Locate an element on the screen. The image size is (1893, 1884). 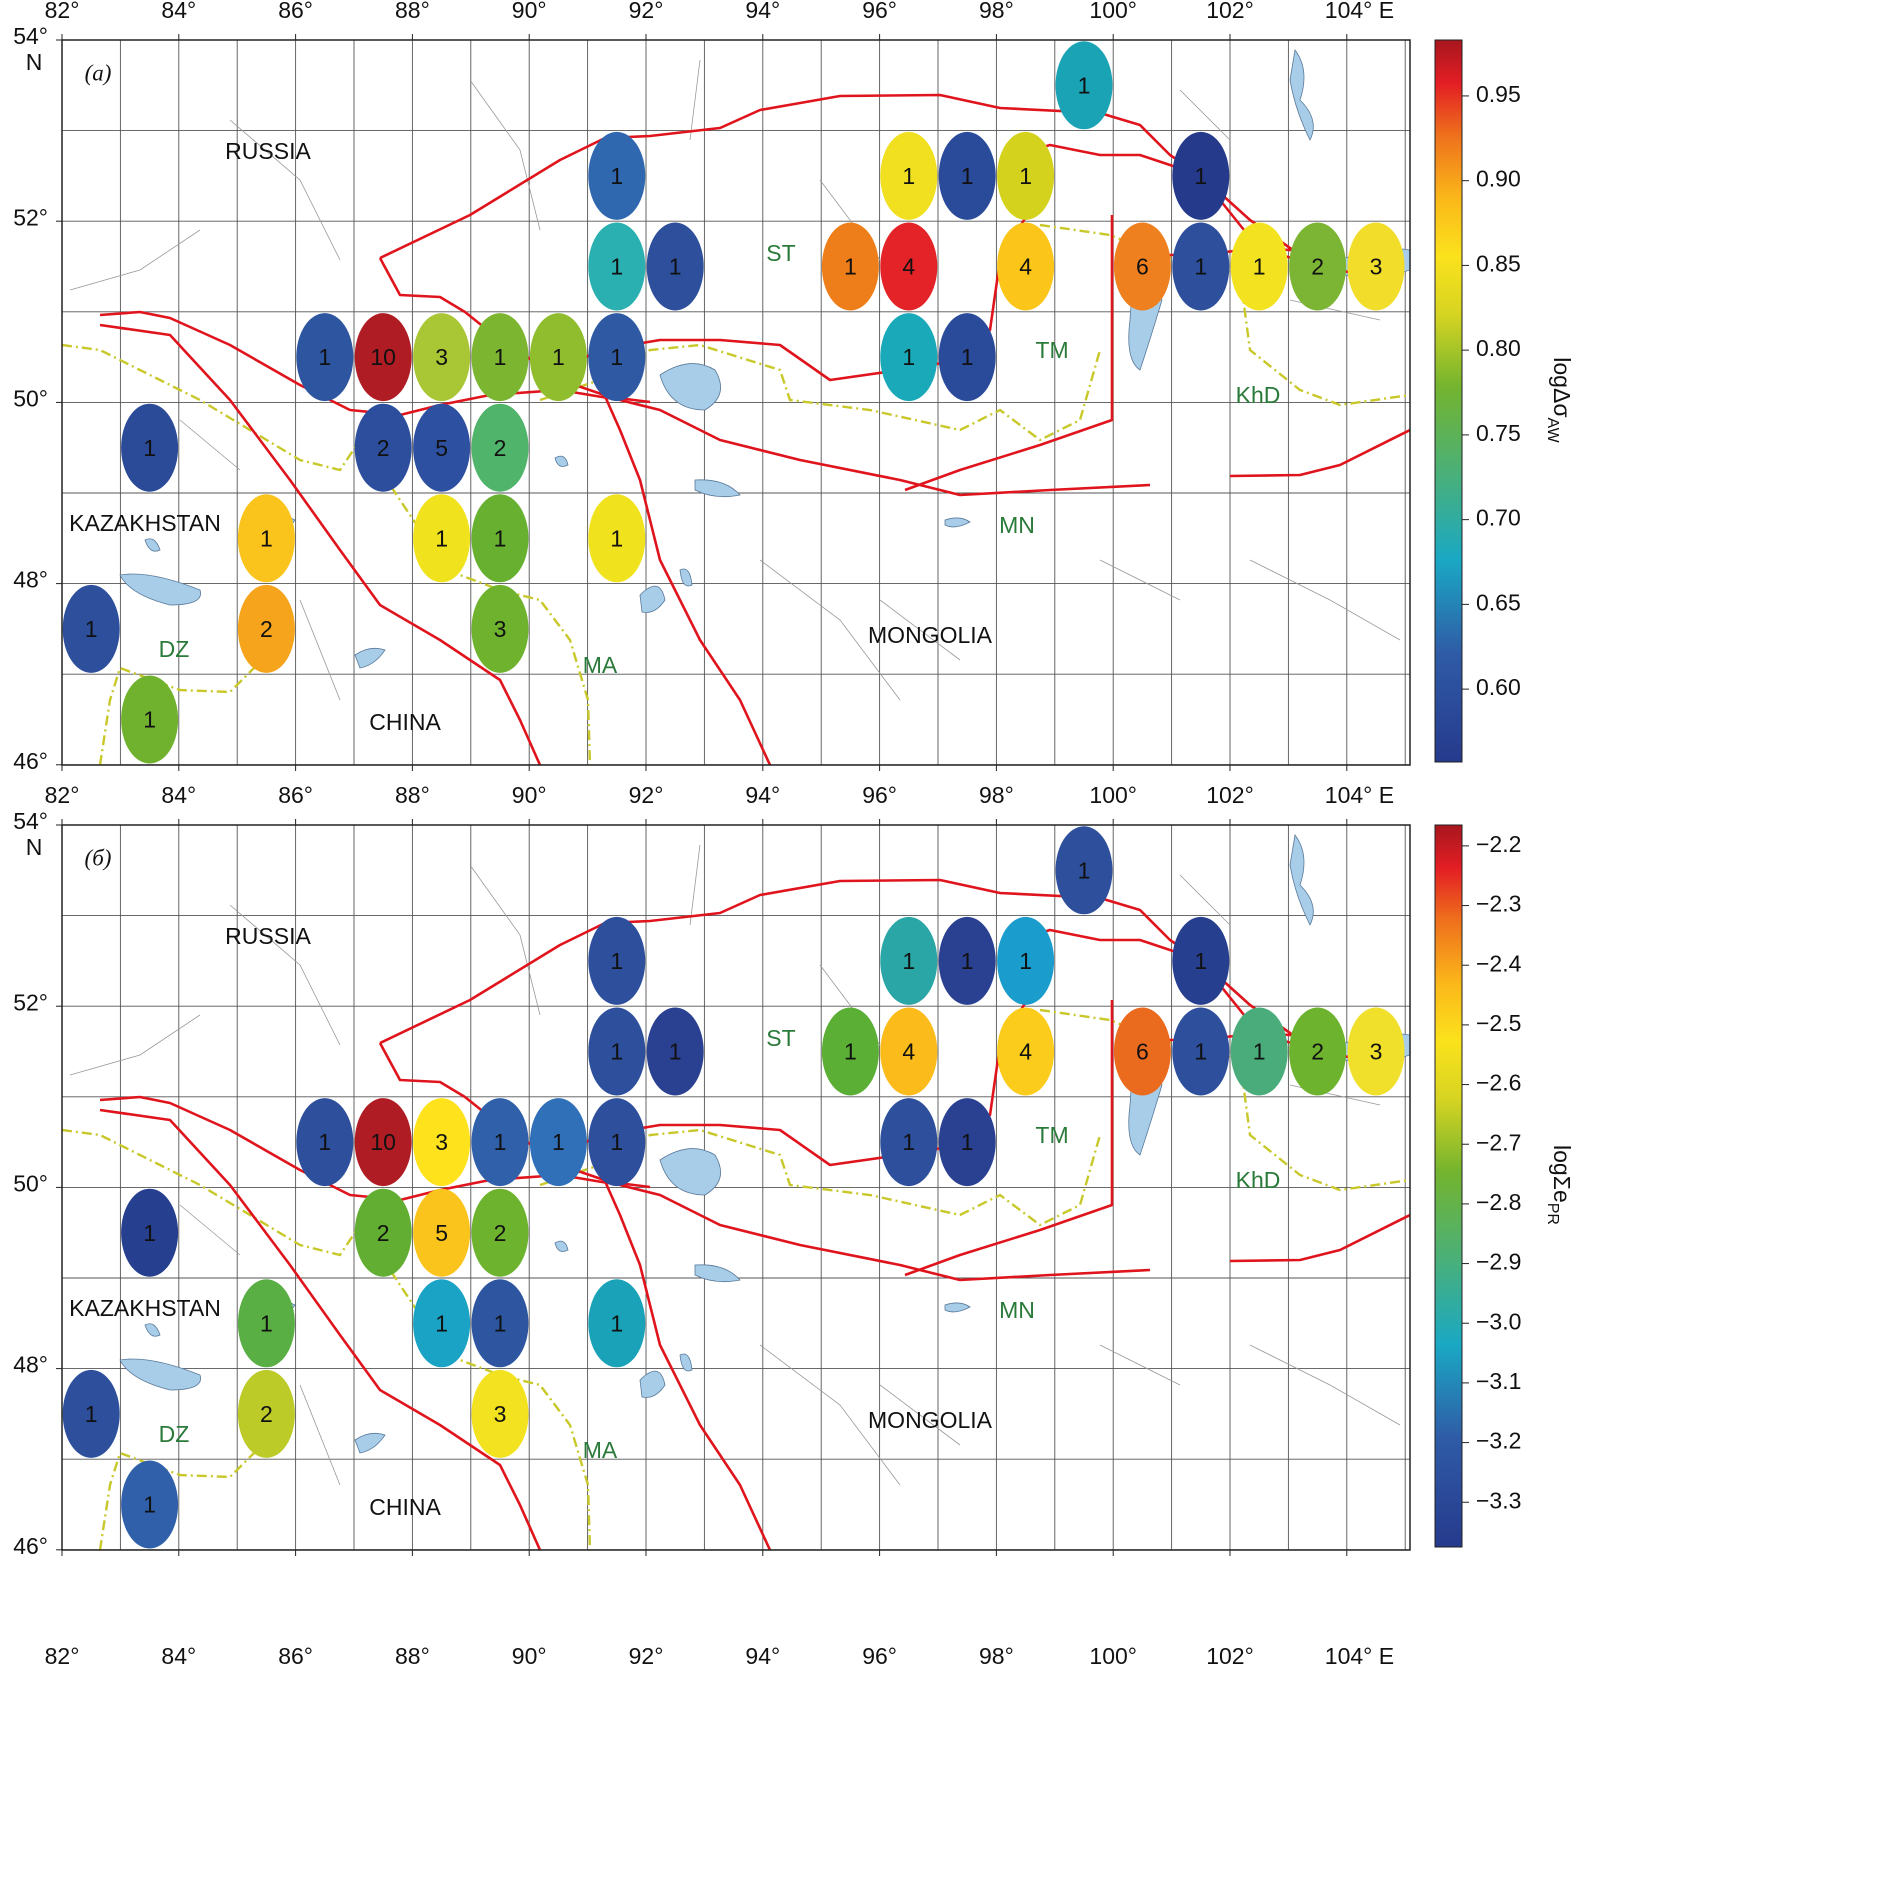
lat-tick-label: 52° is located at coordinates (30, 1002).